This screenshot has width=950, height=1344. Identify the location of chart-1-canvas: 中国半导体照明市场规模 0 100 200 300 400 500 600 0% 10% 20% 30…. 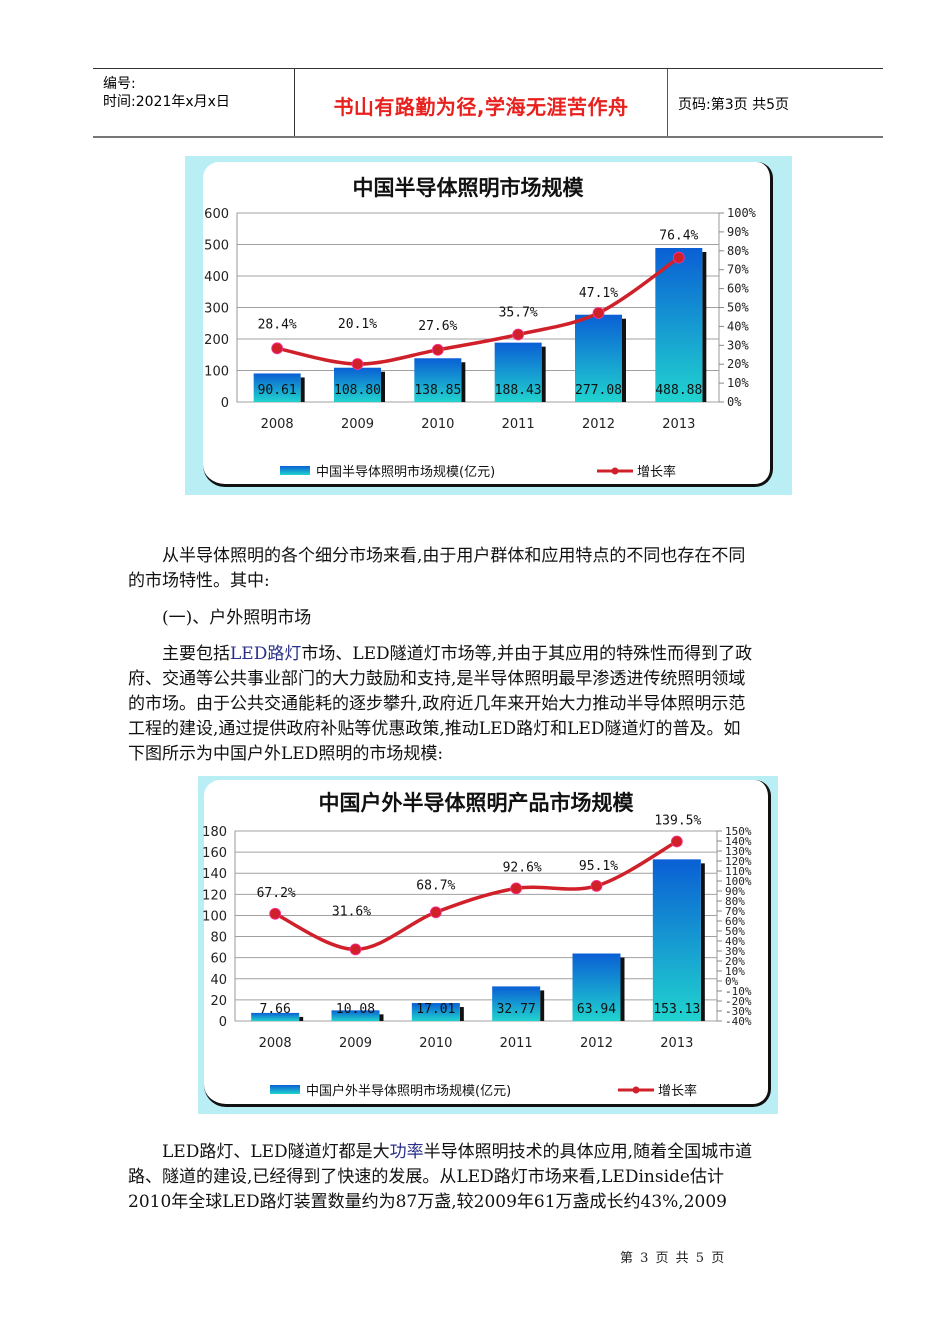
(480, 328).